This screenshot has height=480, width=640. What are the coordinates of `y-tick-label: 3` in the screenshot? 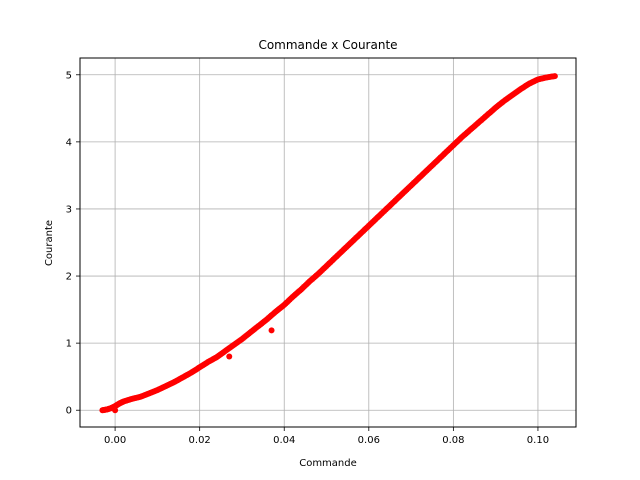 It's located at (69, 209).